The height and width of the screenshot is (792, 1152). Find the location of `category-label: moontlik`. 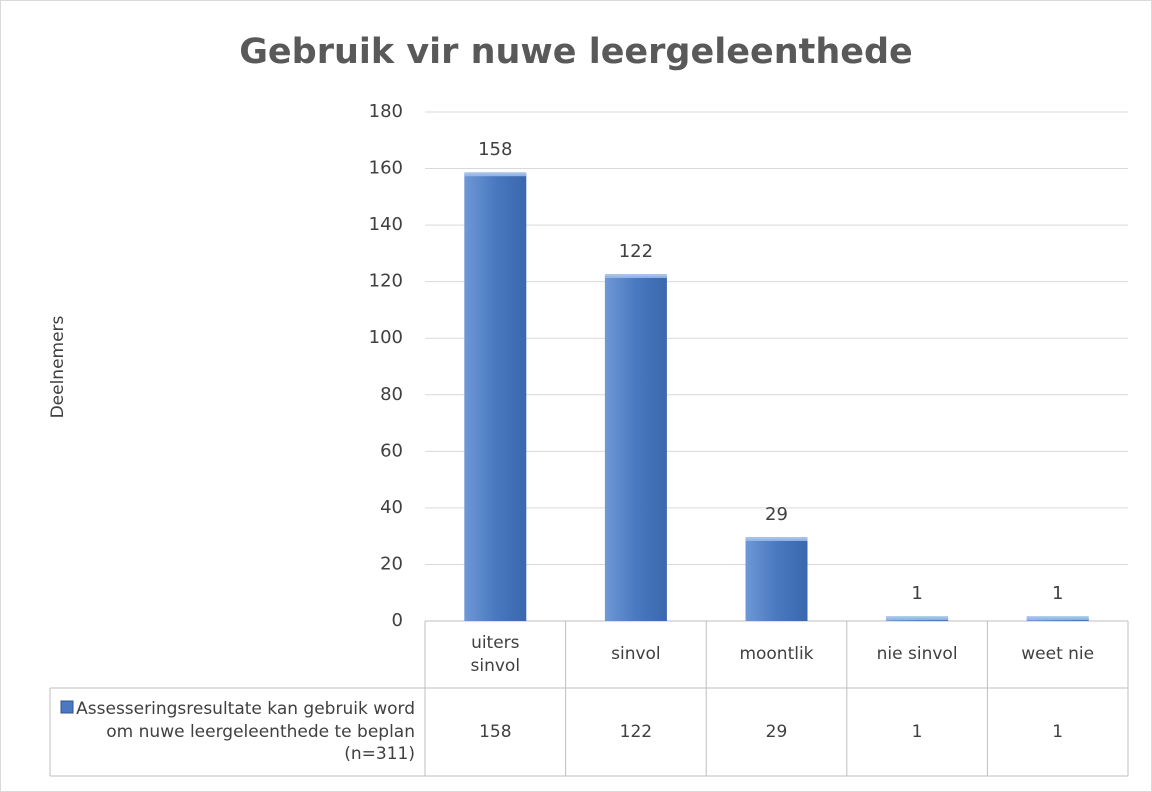

category-label: moontlik is located at coordinates (776, 654).